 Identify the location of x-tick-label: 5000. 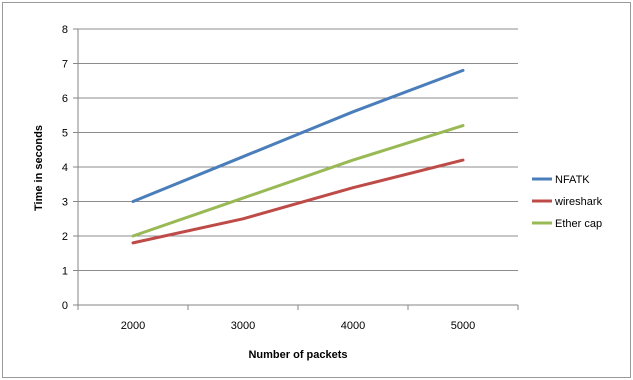
(463, 326).